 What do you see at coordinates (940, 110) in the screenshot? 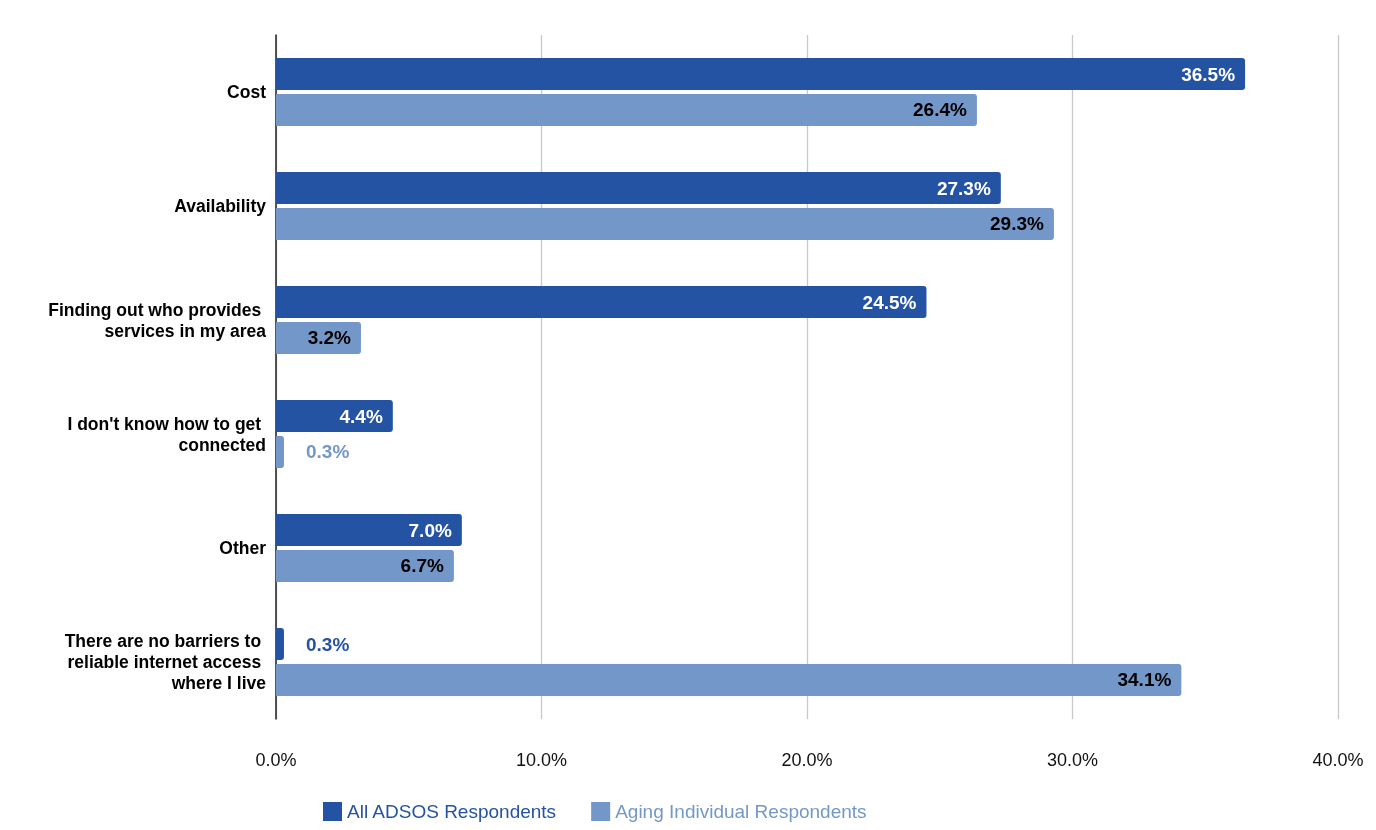
I see `data-label: 26.4%` at bounding box center [940, 110].